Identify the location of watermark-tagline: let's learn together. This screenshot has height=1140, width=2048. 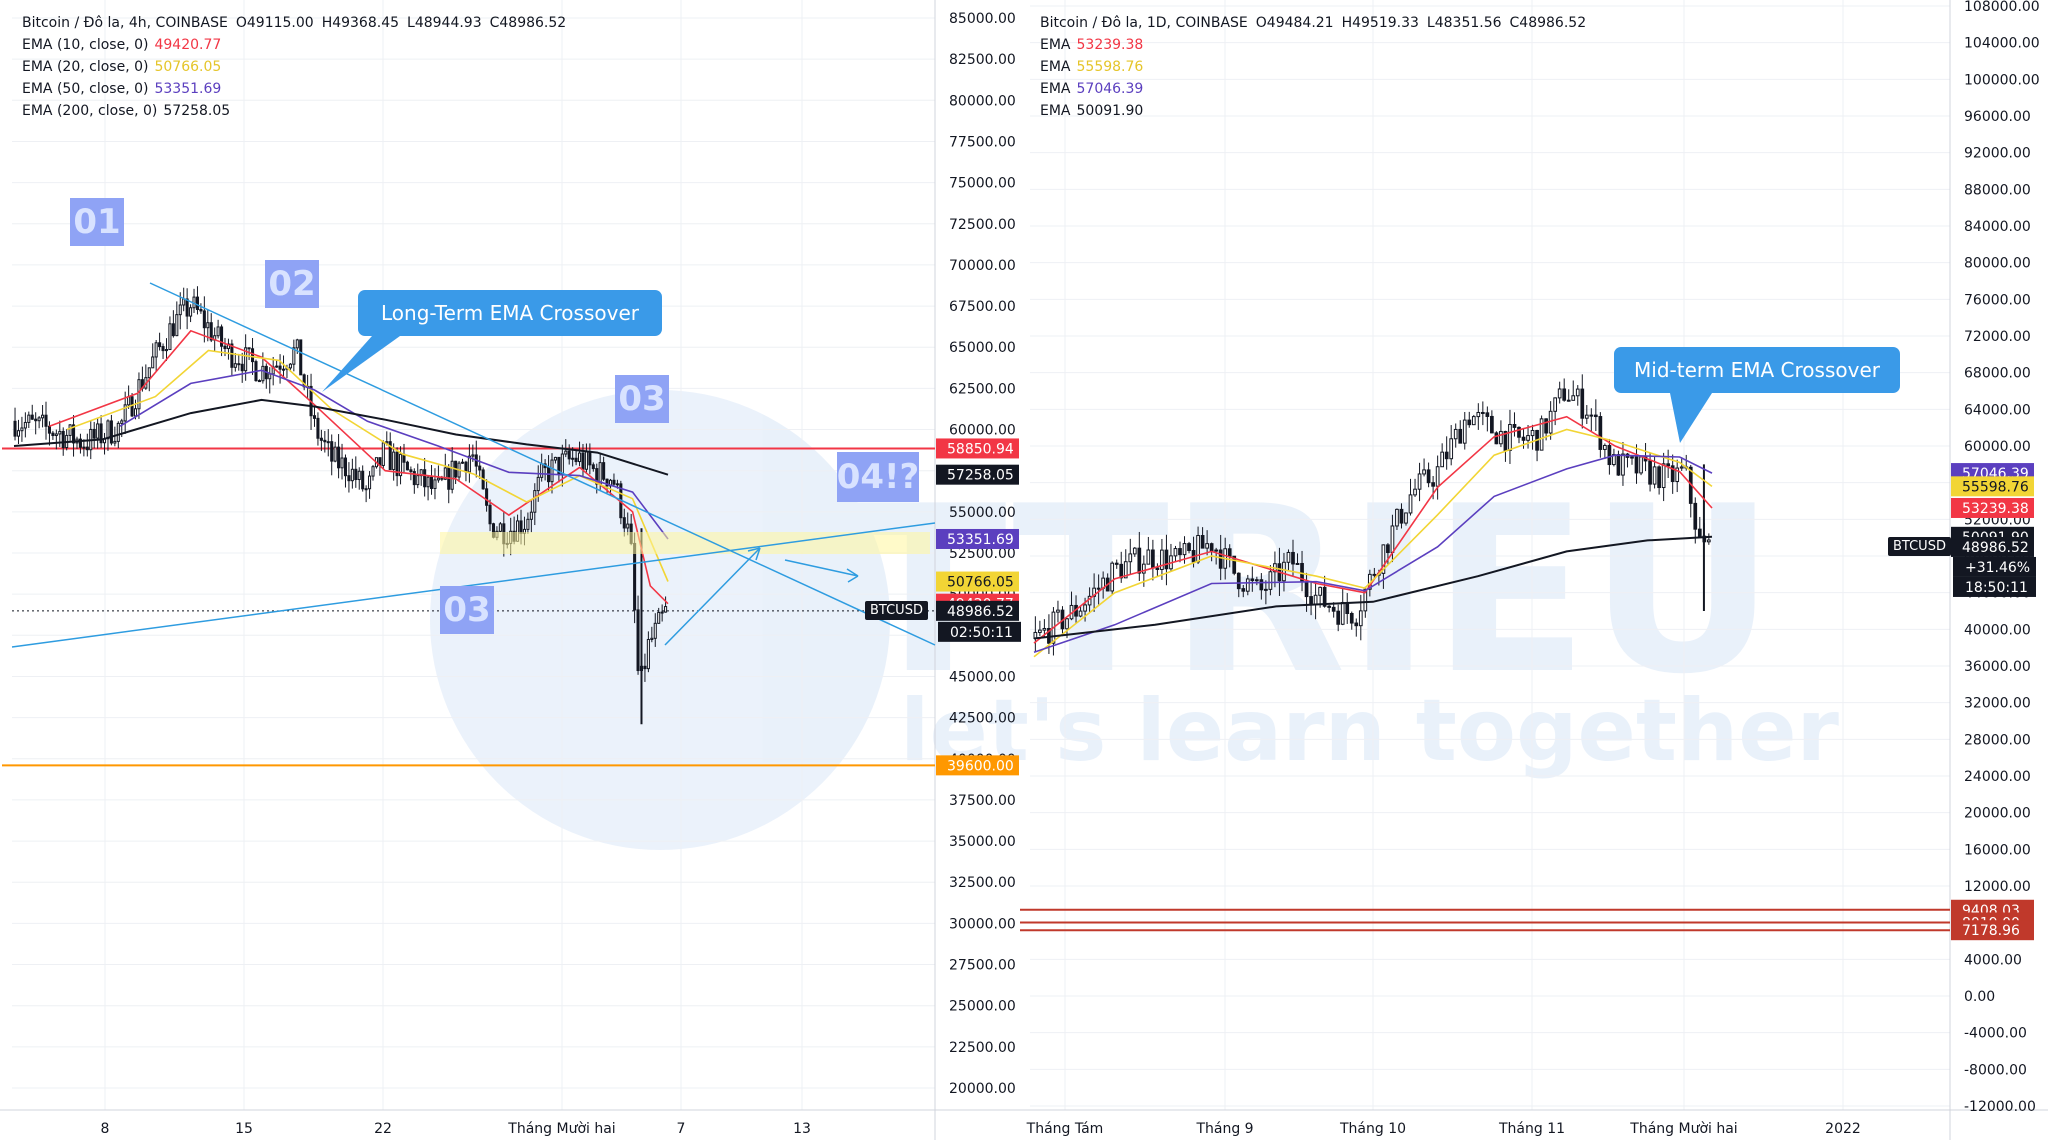
(1370, 731).